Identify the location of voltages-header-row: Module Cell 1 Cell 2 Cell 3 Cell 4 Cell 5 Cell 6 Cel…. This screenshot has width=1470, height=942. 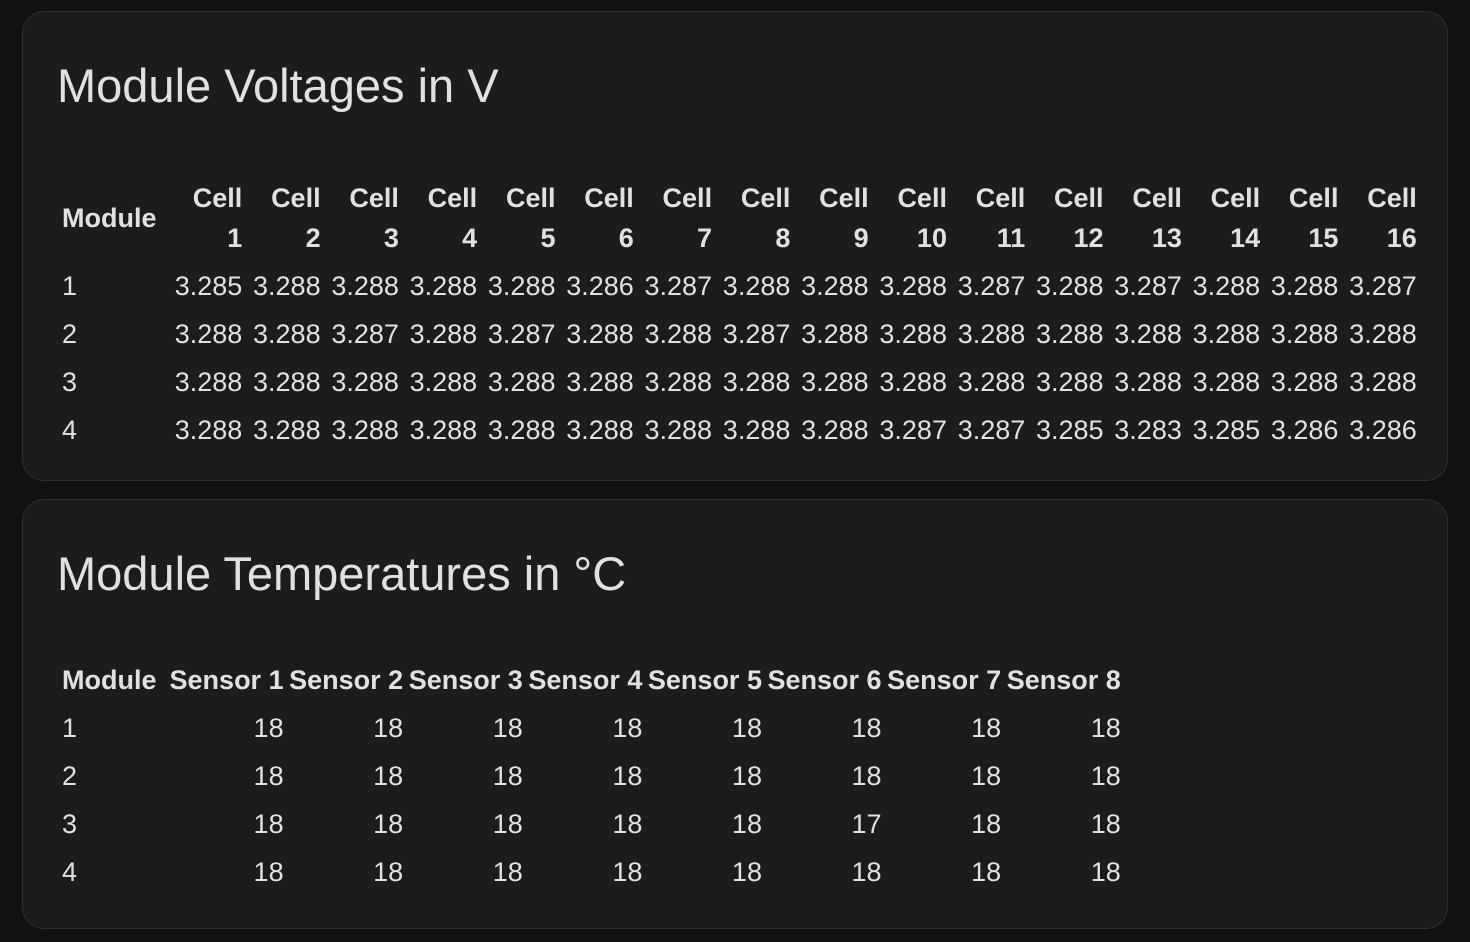
(739, 218).